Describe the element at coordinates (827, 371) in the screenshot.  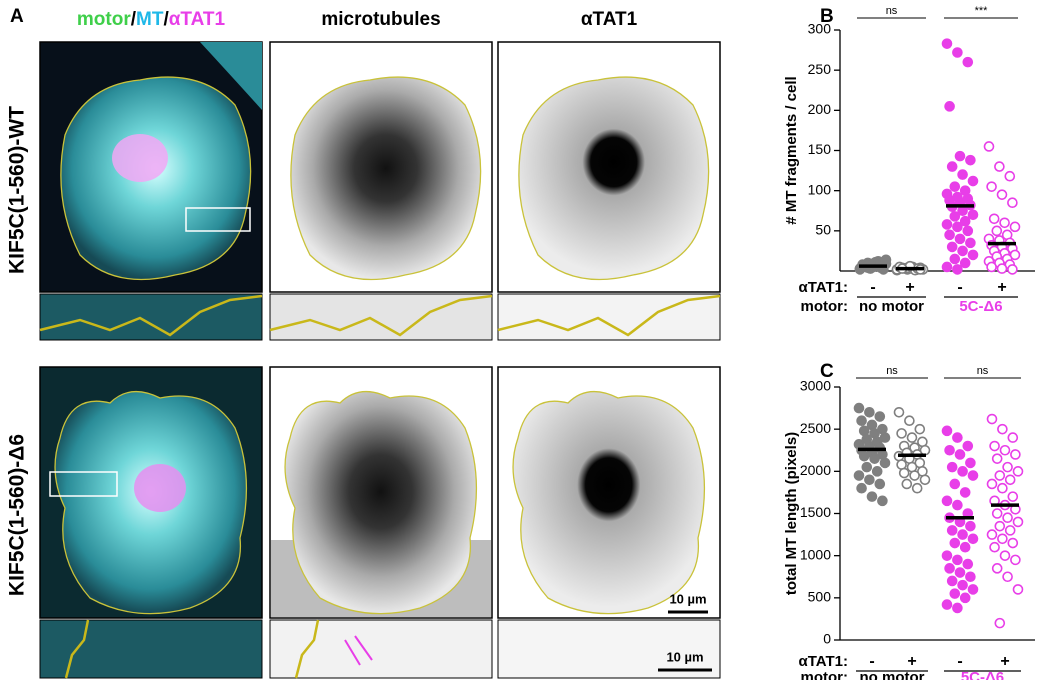
I see `panel-letter: C` at that location.